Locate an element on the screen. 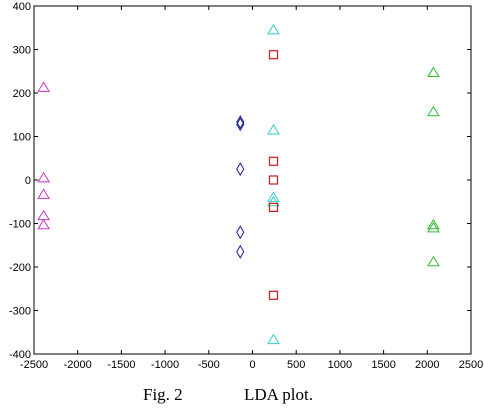  x-tick-label: -1000 is located at coordinates (165, 365).